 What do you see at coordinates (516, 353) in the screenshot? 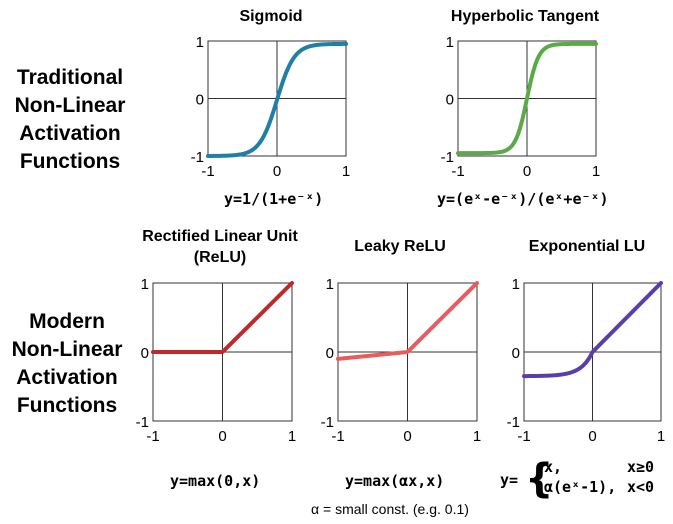
I see `elu-y-tick: 0` at bounding box center [516, 353].